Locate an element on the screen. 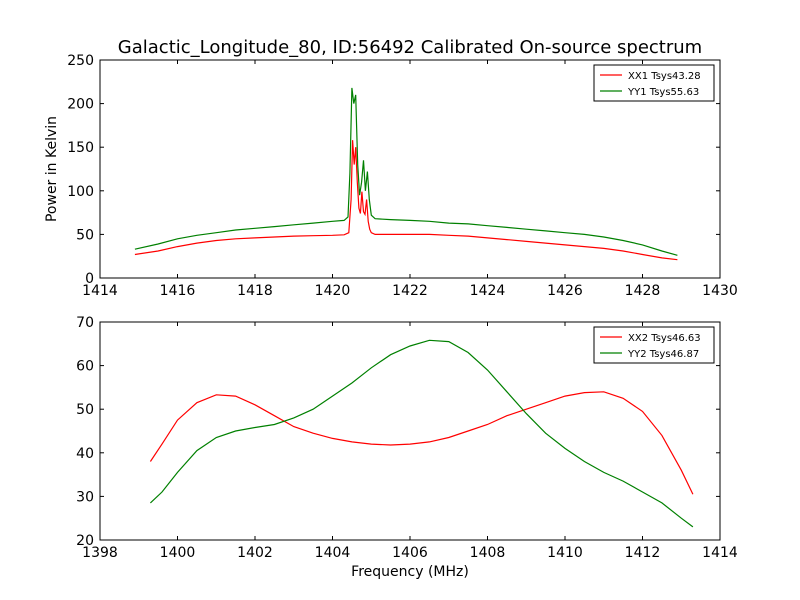 The height and width of the screenshot is (600, 800). x-tick-label: 1420 is located at coordinates (333, 291).